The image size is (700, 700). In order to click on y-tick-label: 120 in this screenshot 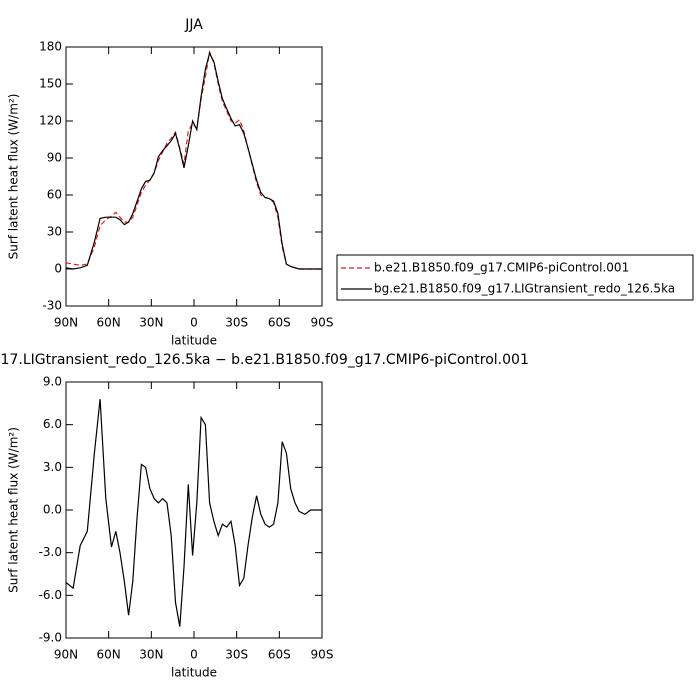, I will do `click(50, 121)`.